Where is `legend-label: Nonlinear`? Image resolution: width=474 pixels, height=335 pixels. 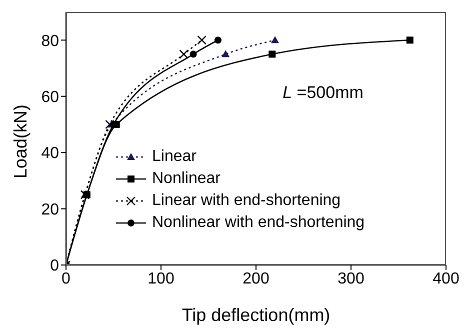 legend-label: Nonlinear is located at coordinates (186, 179).